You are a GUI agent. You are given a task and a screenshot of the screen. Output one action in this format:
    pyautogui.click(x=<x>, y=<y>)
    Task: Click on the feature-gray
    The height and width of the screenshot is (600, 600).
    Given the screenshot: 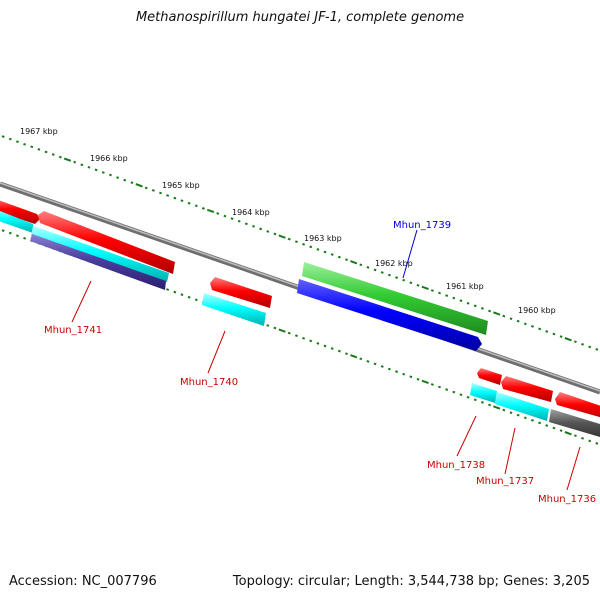 What is the action you would take?
    pyautogui.click(x=574, y=423)
    